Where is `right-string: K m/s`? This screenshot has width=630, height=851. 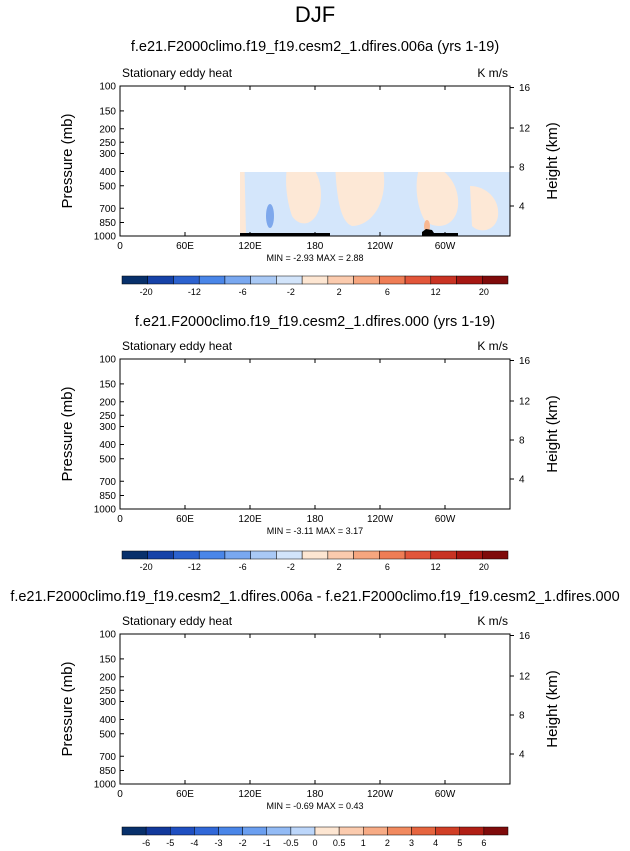 right-string: K m/s is located at coordinates (492, 346).